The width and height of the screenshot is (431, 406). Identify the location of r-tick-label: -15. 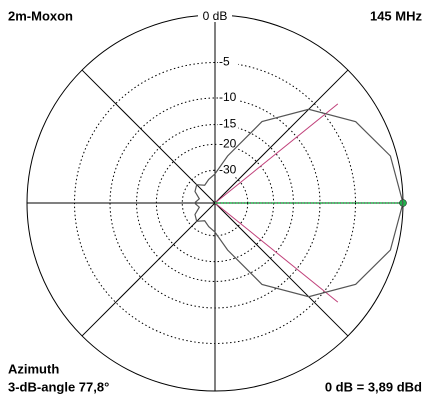
(228, 124).